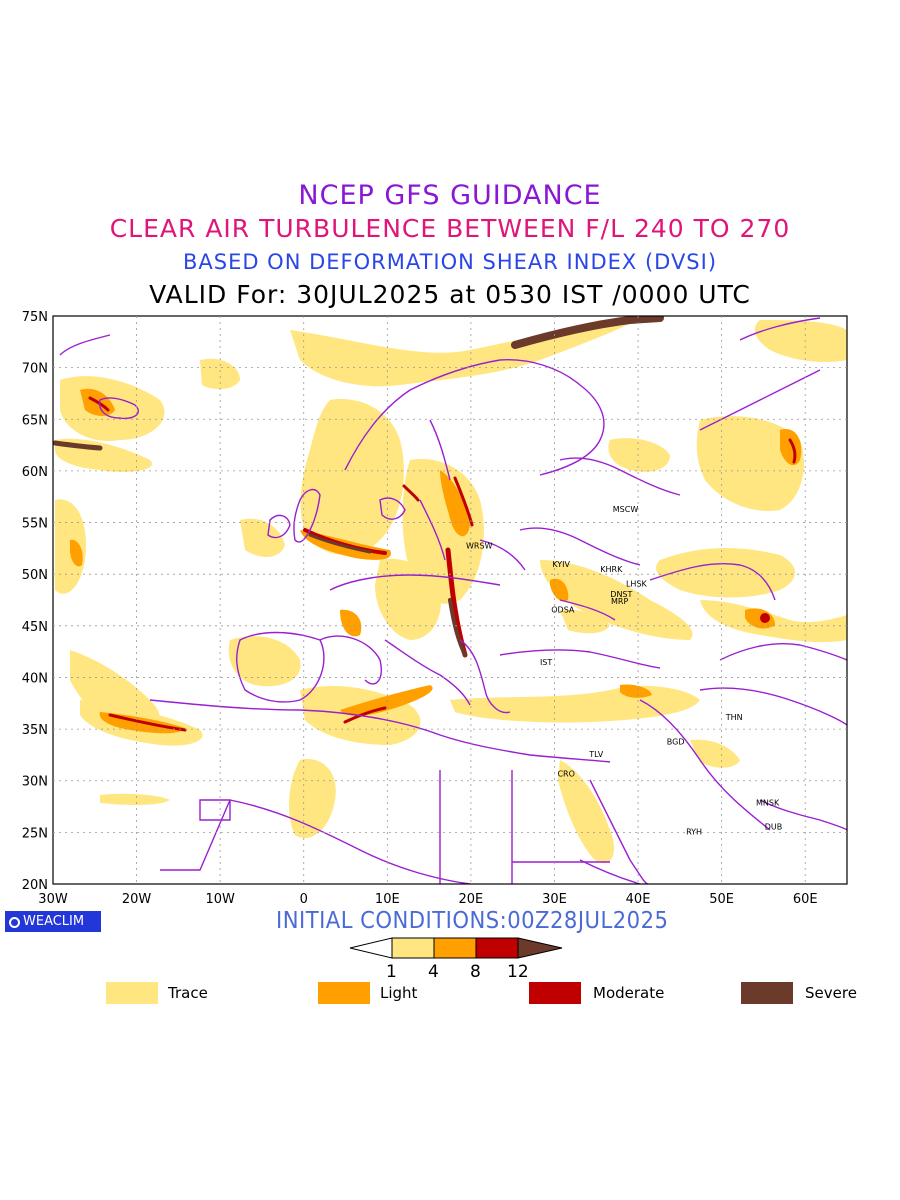 Image resolution: width=900 pixels, height=1200 pixels. I want to click on legend-label-moderate: Moderate, so click(629, 993).